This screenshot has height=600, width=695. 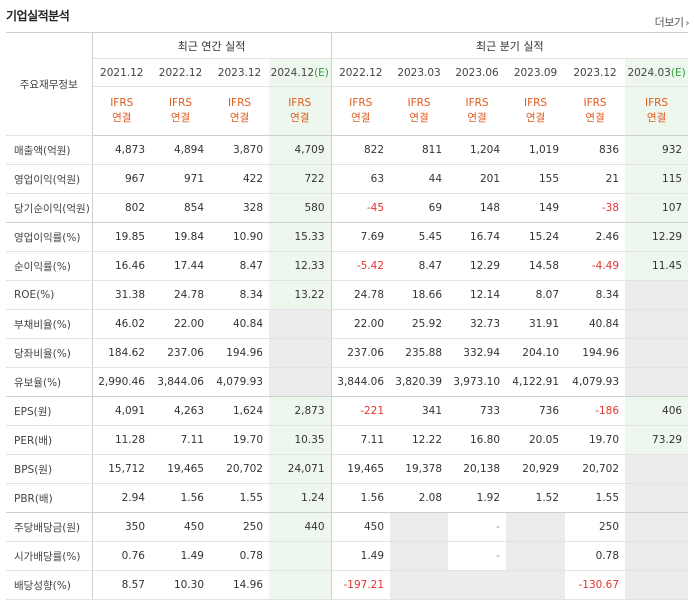 What do you see at coordinates (121, 295) in the screenshot?
I see `value-cell: 31.38` at bounding box center [121, 295].